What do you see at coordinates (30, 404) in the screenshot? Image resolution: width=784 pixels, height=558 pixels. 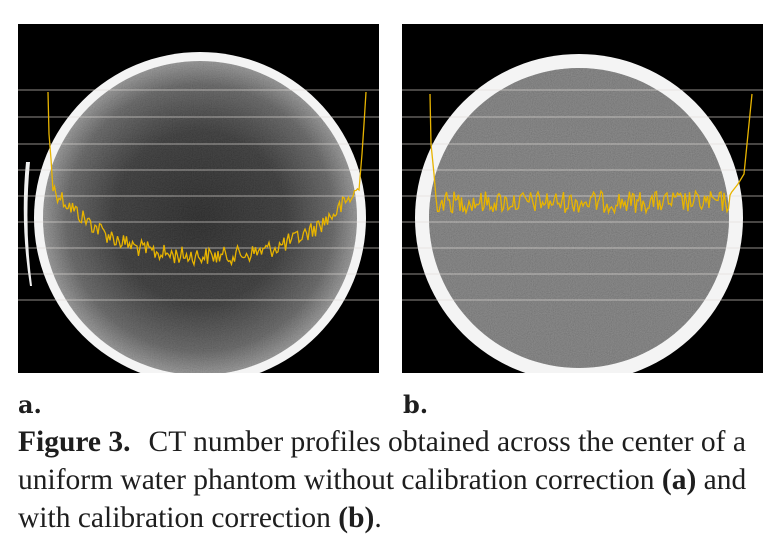 I see `panel-label-a: a.` at bounding box center [30, 404].